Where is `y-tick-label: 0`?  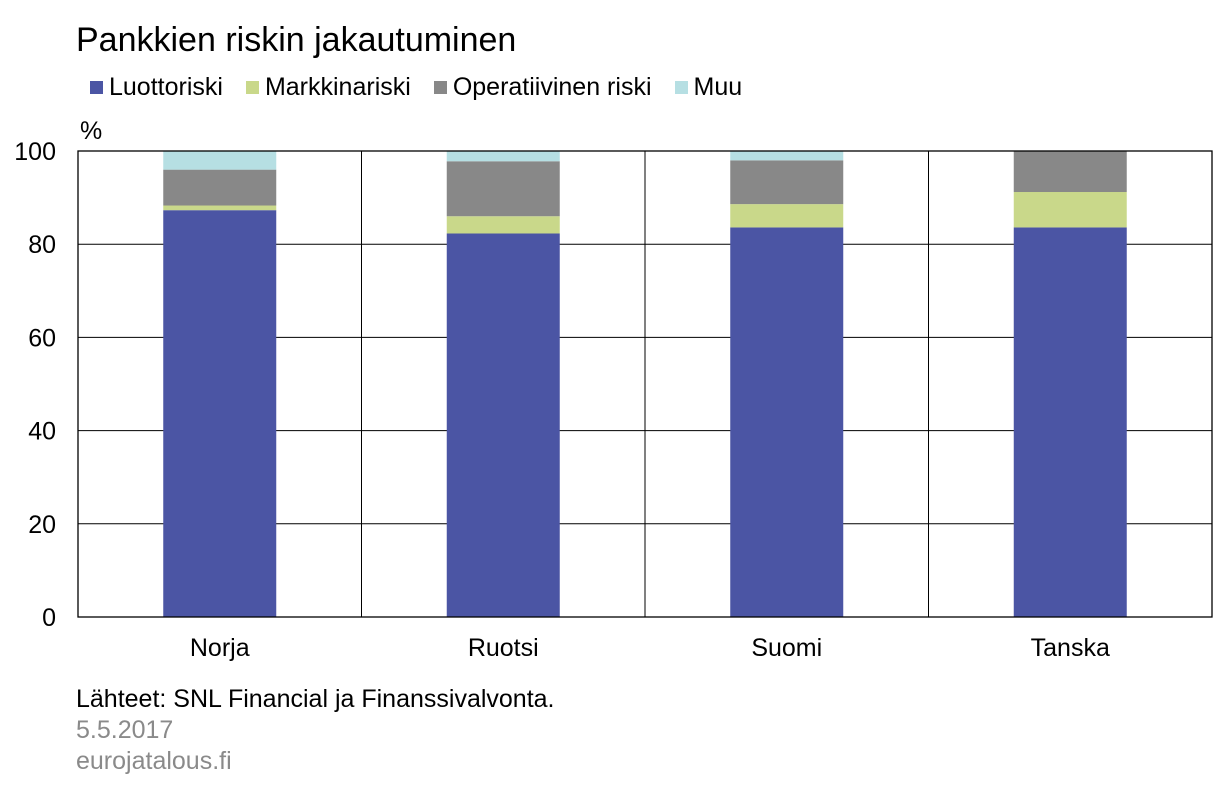 y-tick-label: 0 is located at coordinates (49, 618).